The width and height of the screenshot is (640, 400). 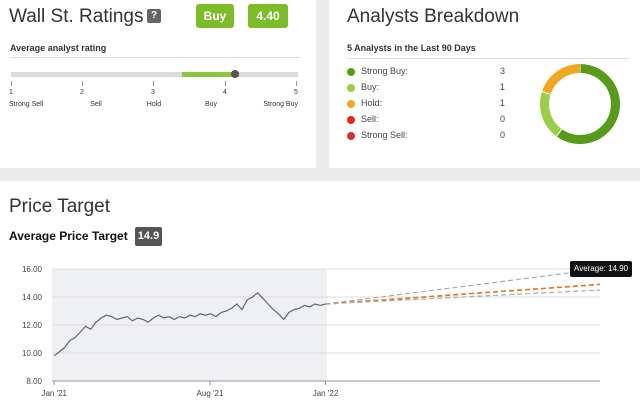 I want to click on scale-number: 5, so click(x=296, y=92).